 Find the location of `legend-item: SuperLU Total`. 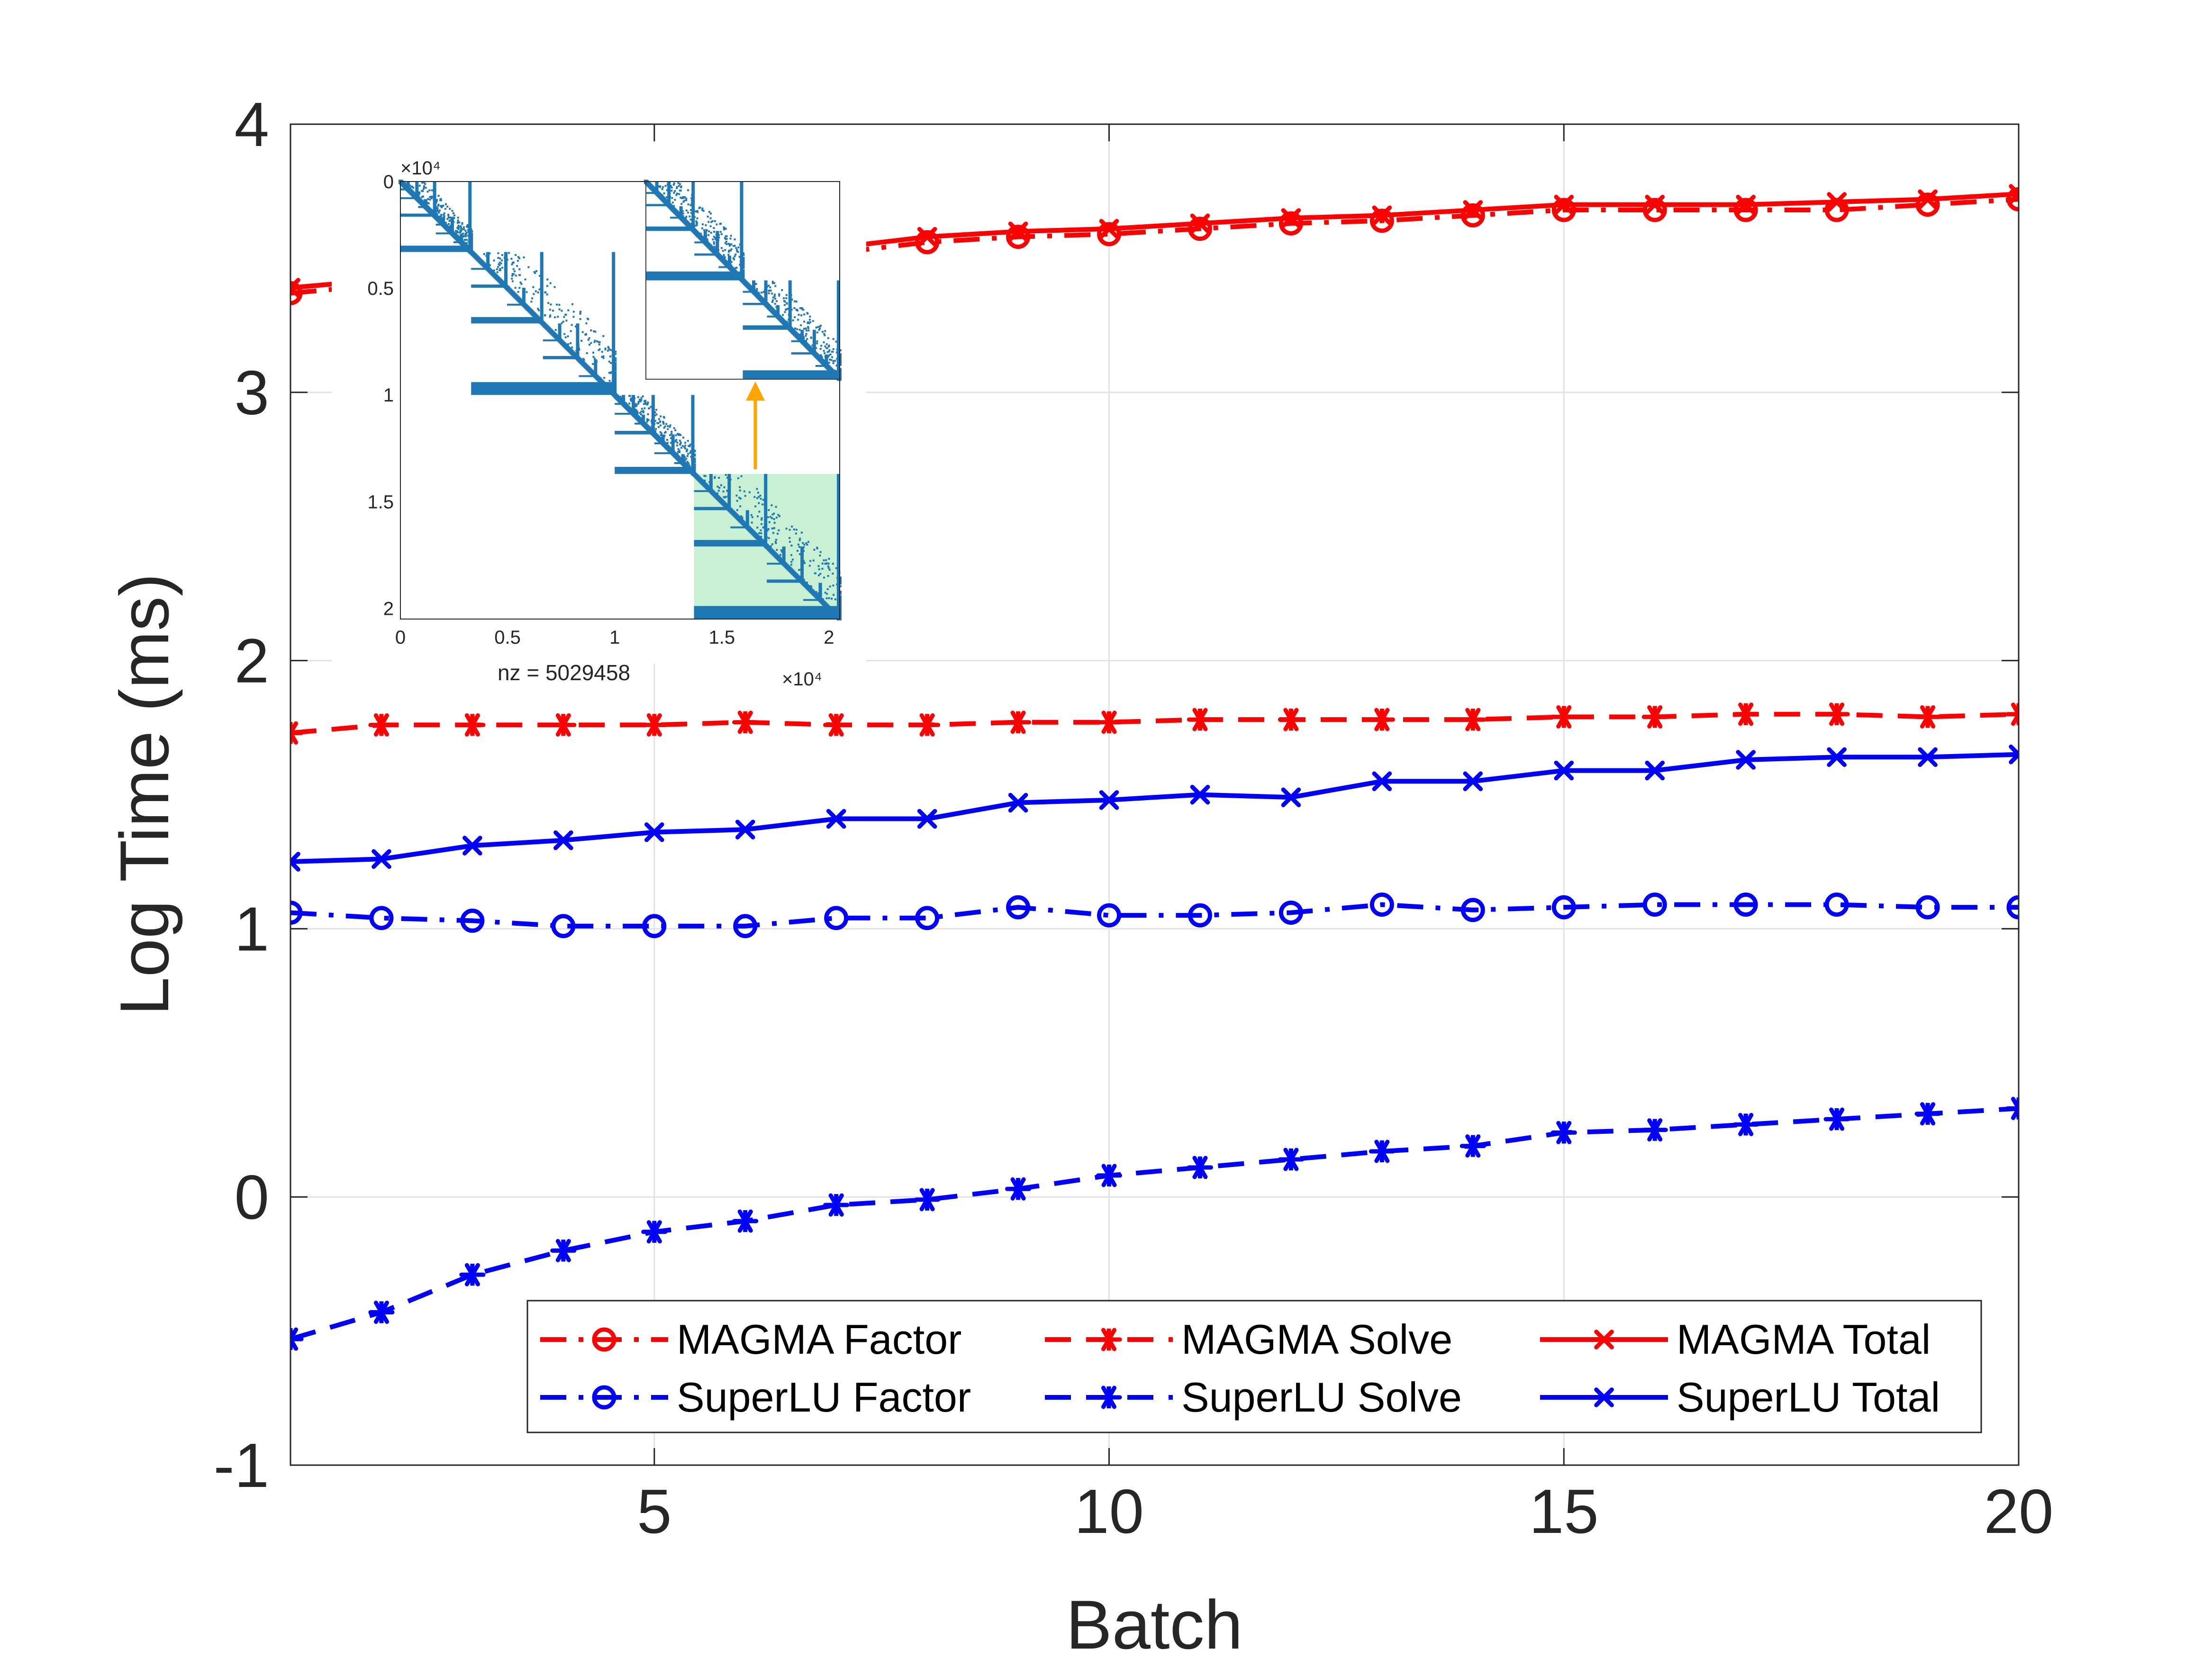

legend-item: SuperLU Total is located at coordinates (1740, 1397).